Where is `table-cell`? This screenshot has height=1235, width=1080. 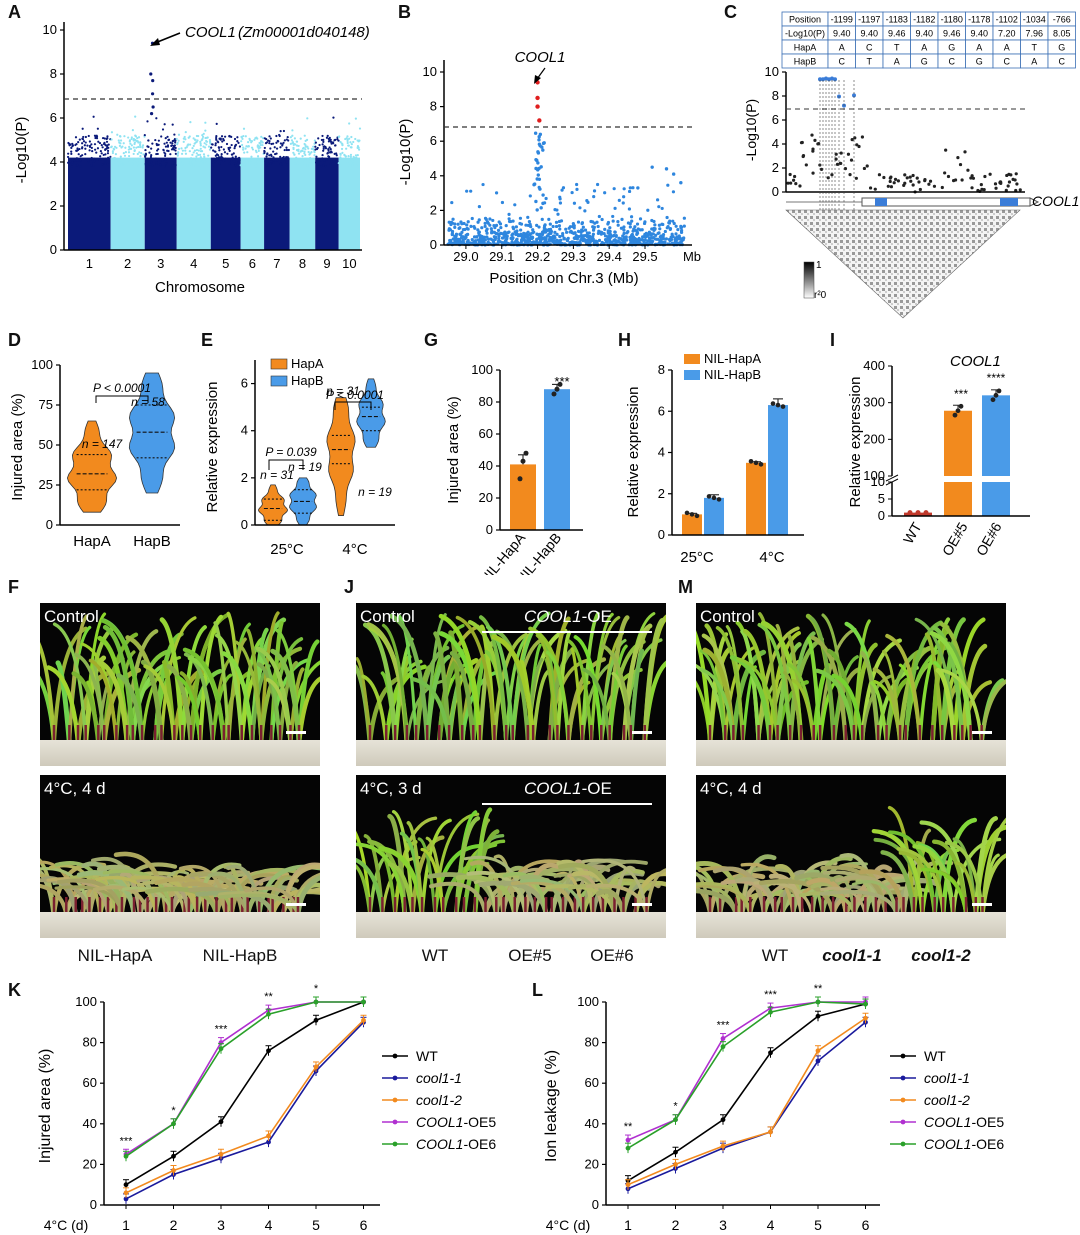 table-cell is located at coordinates (1061, 61).